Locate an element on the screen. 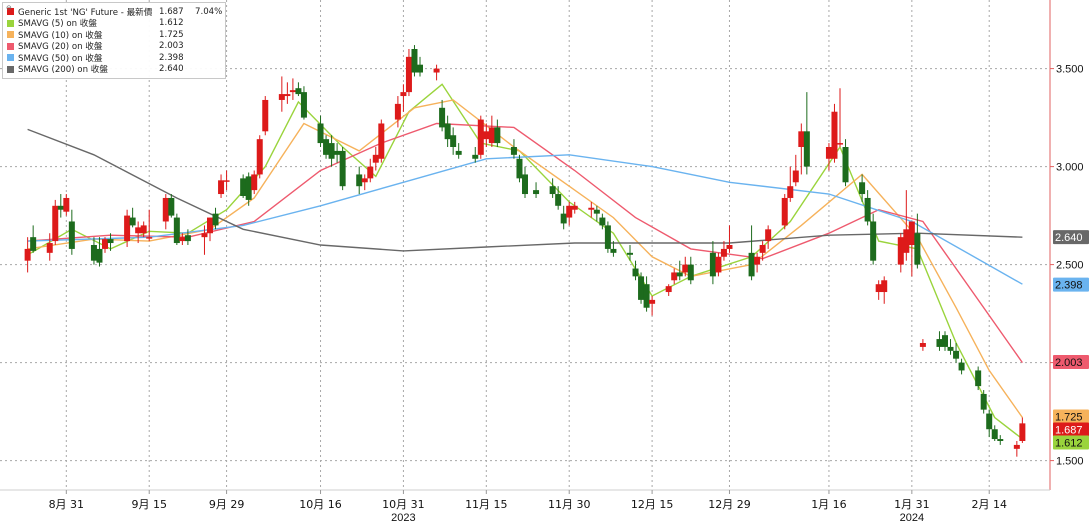  axis-value-tag: 1.612 is located at coordinates (1071, 442).